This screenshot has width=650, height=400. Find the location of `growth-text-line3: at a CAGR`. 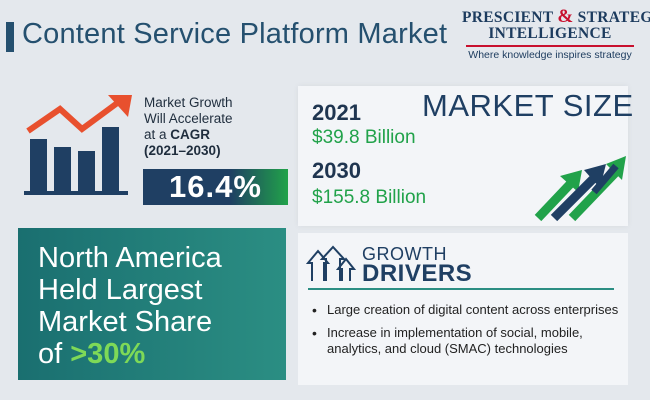

growth-text-line3: at a CAGR is located at coordinates (219, 135).